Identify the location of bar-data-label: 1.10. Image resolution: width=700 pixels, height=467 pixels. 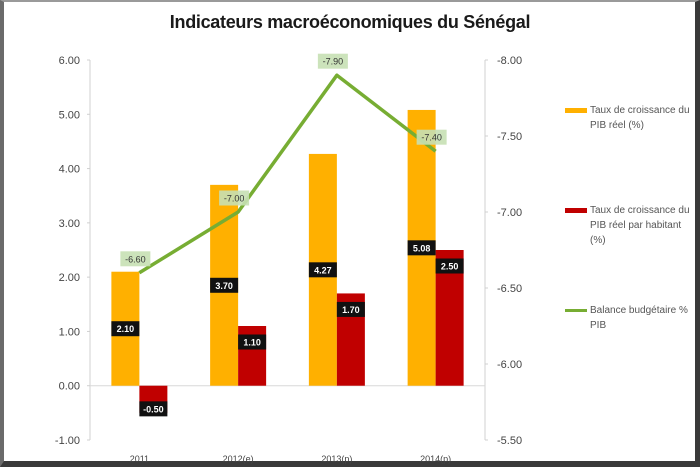
(252, 343).